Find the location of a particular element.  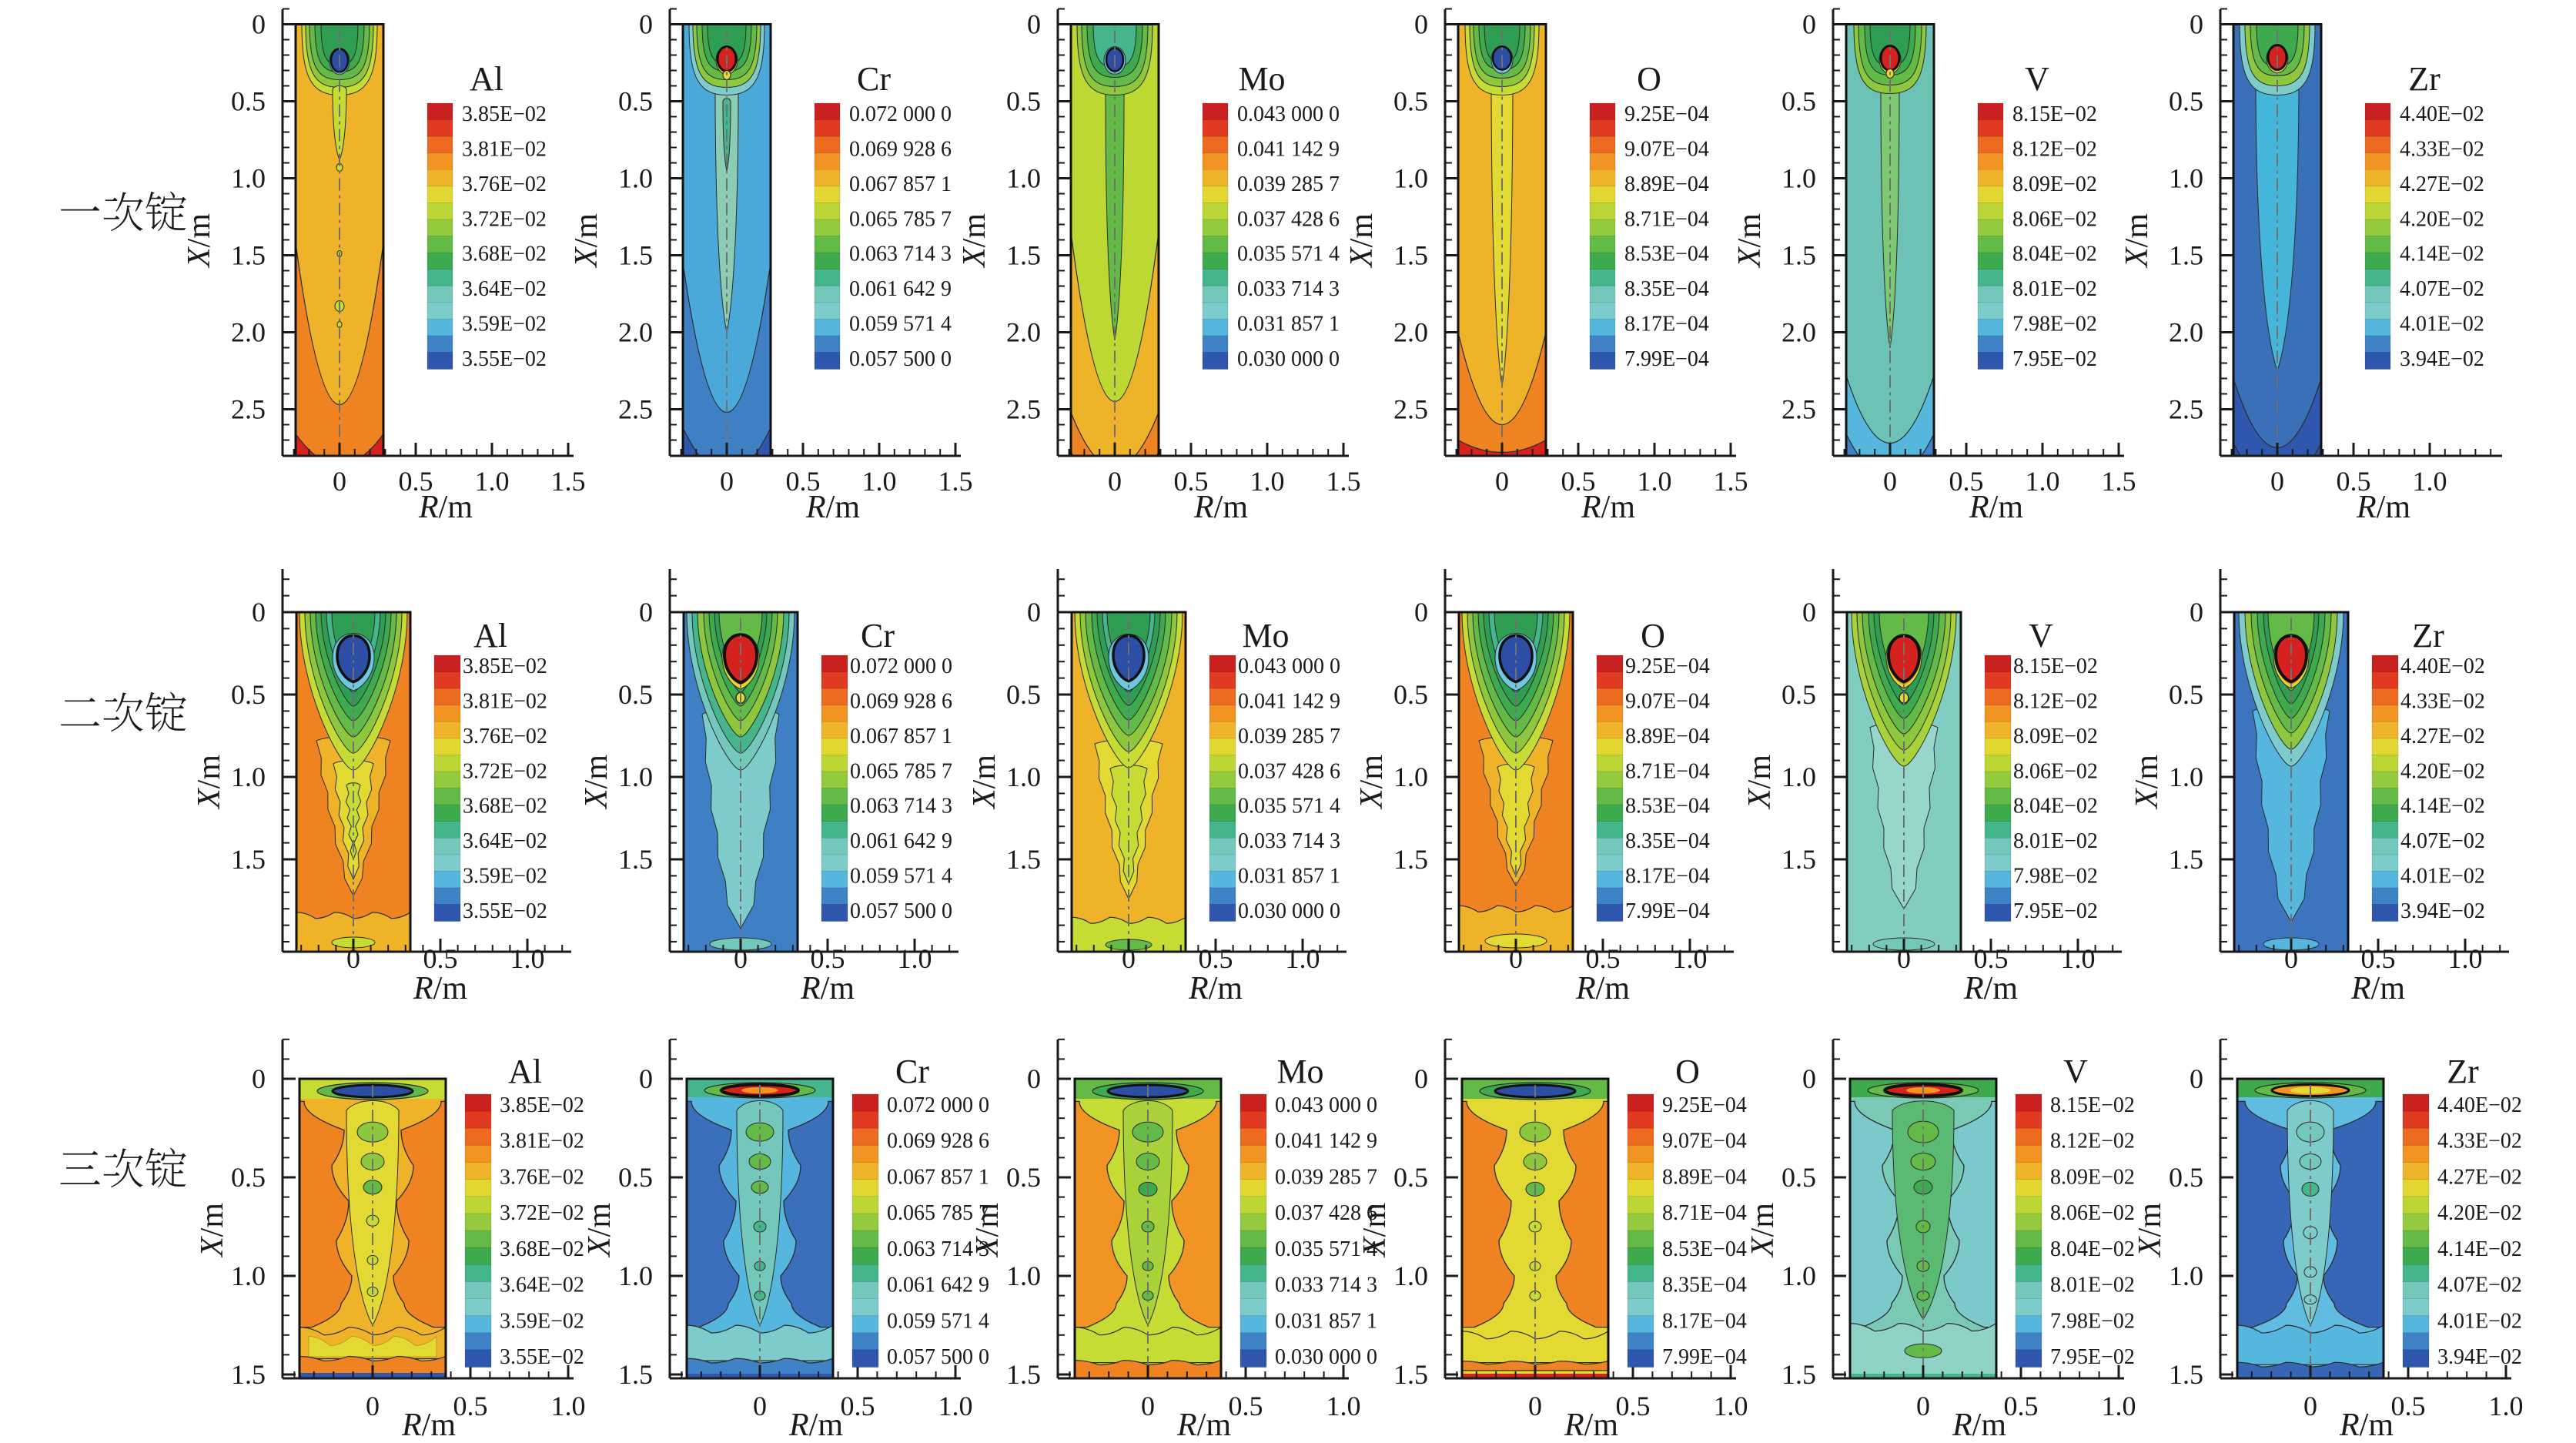

svg-text: 0.037 428 6 is located at coordinates (1289, 771).